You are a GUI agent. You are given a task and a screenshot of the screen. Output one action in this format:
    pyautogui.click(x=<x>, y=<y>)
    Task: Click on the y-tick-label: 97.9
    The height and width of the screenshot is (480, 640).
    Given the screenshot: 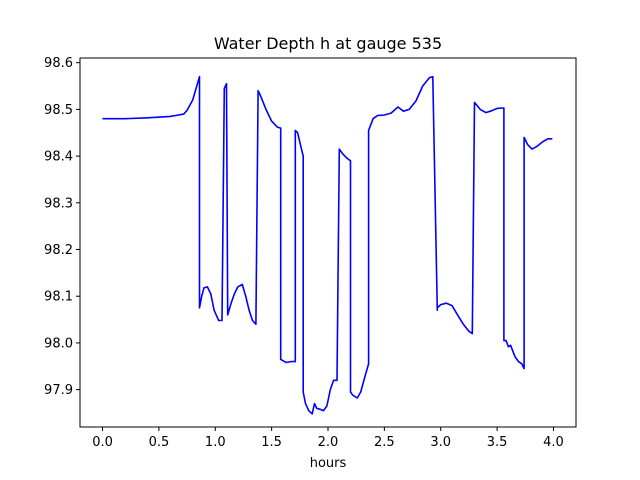 What is the action you would take?
    pyautogui.click(x=58, y=390)
    